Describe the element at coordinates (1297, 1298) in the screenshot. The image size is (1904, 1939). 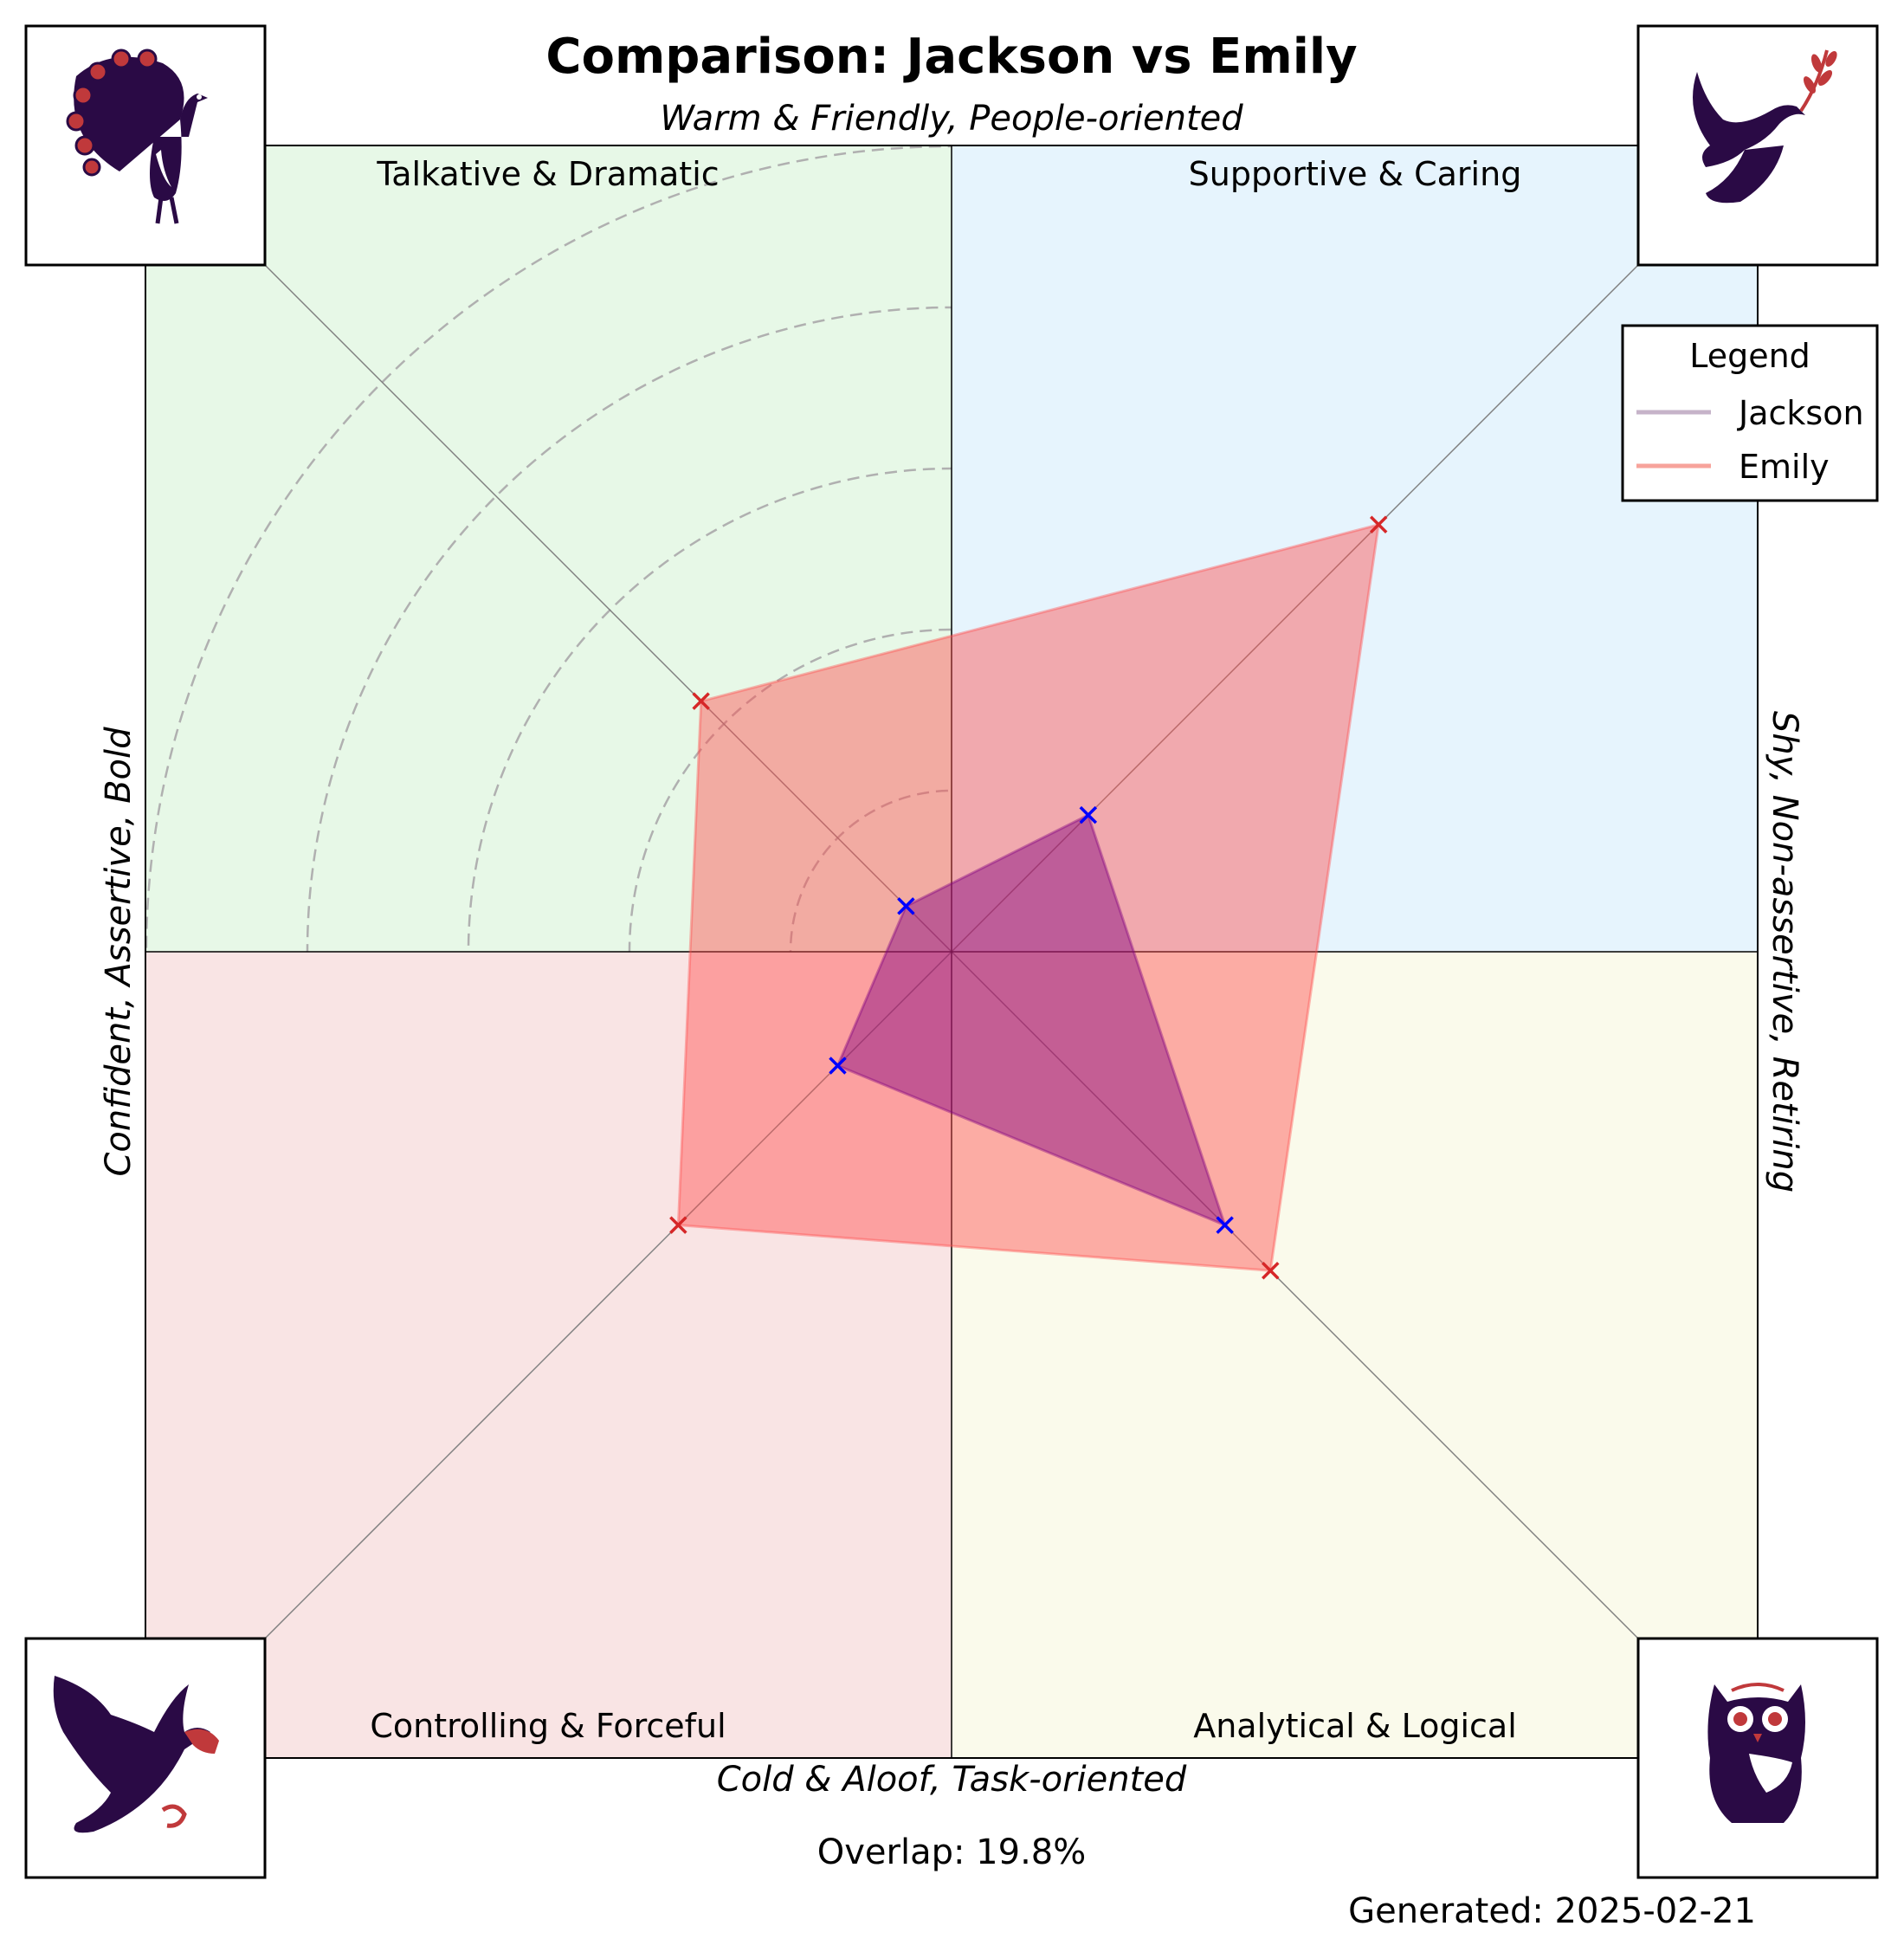
I see `spoke-bottom-right` at that location.